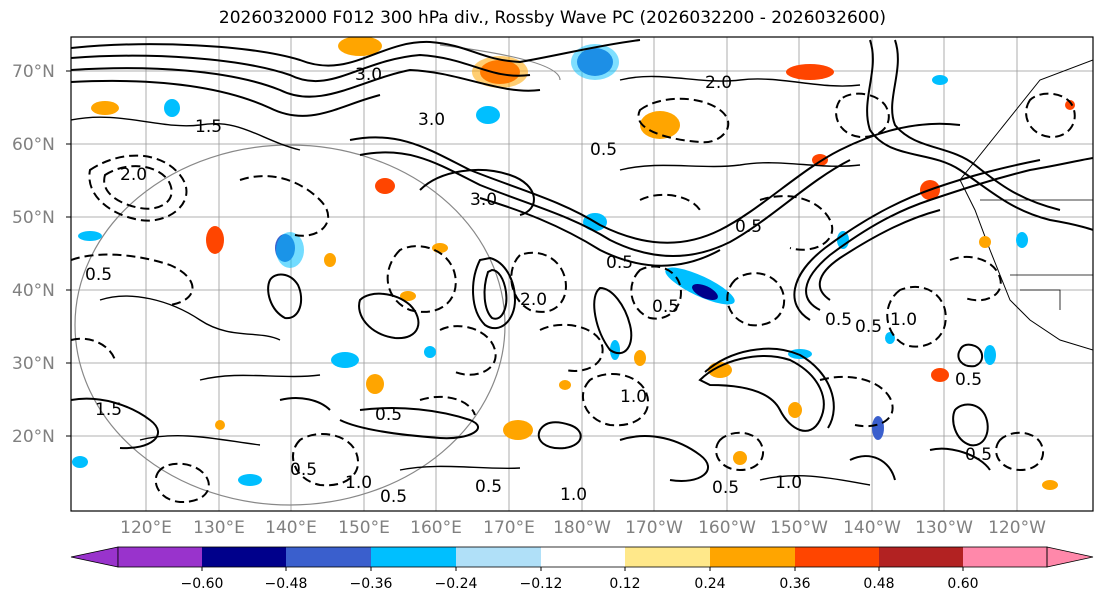 The height and width of the screenshot is (604, 1105). What do you see at coordinates (364, 528) in the screenshot?
I see `lon-label-150e: 150°E` at bounding box center [364, 528].